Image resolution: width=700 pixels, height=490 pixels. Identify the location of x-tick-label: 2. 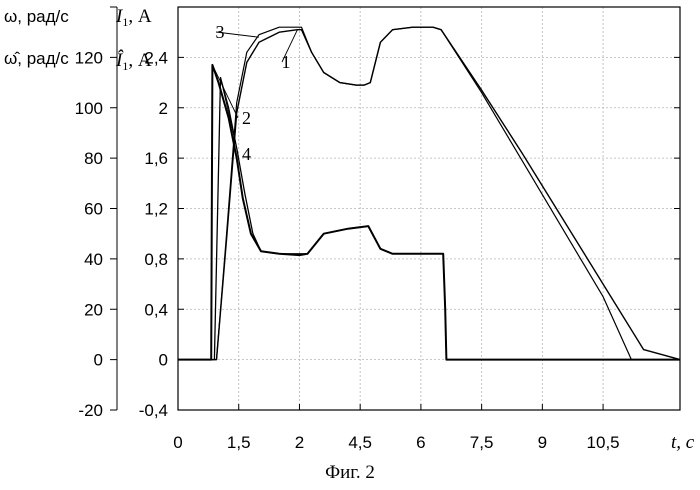
(299, 442).